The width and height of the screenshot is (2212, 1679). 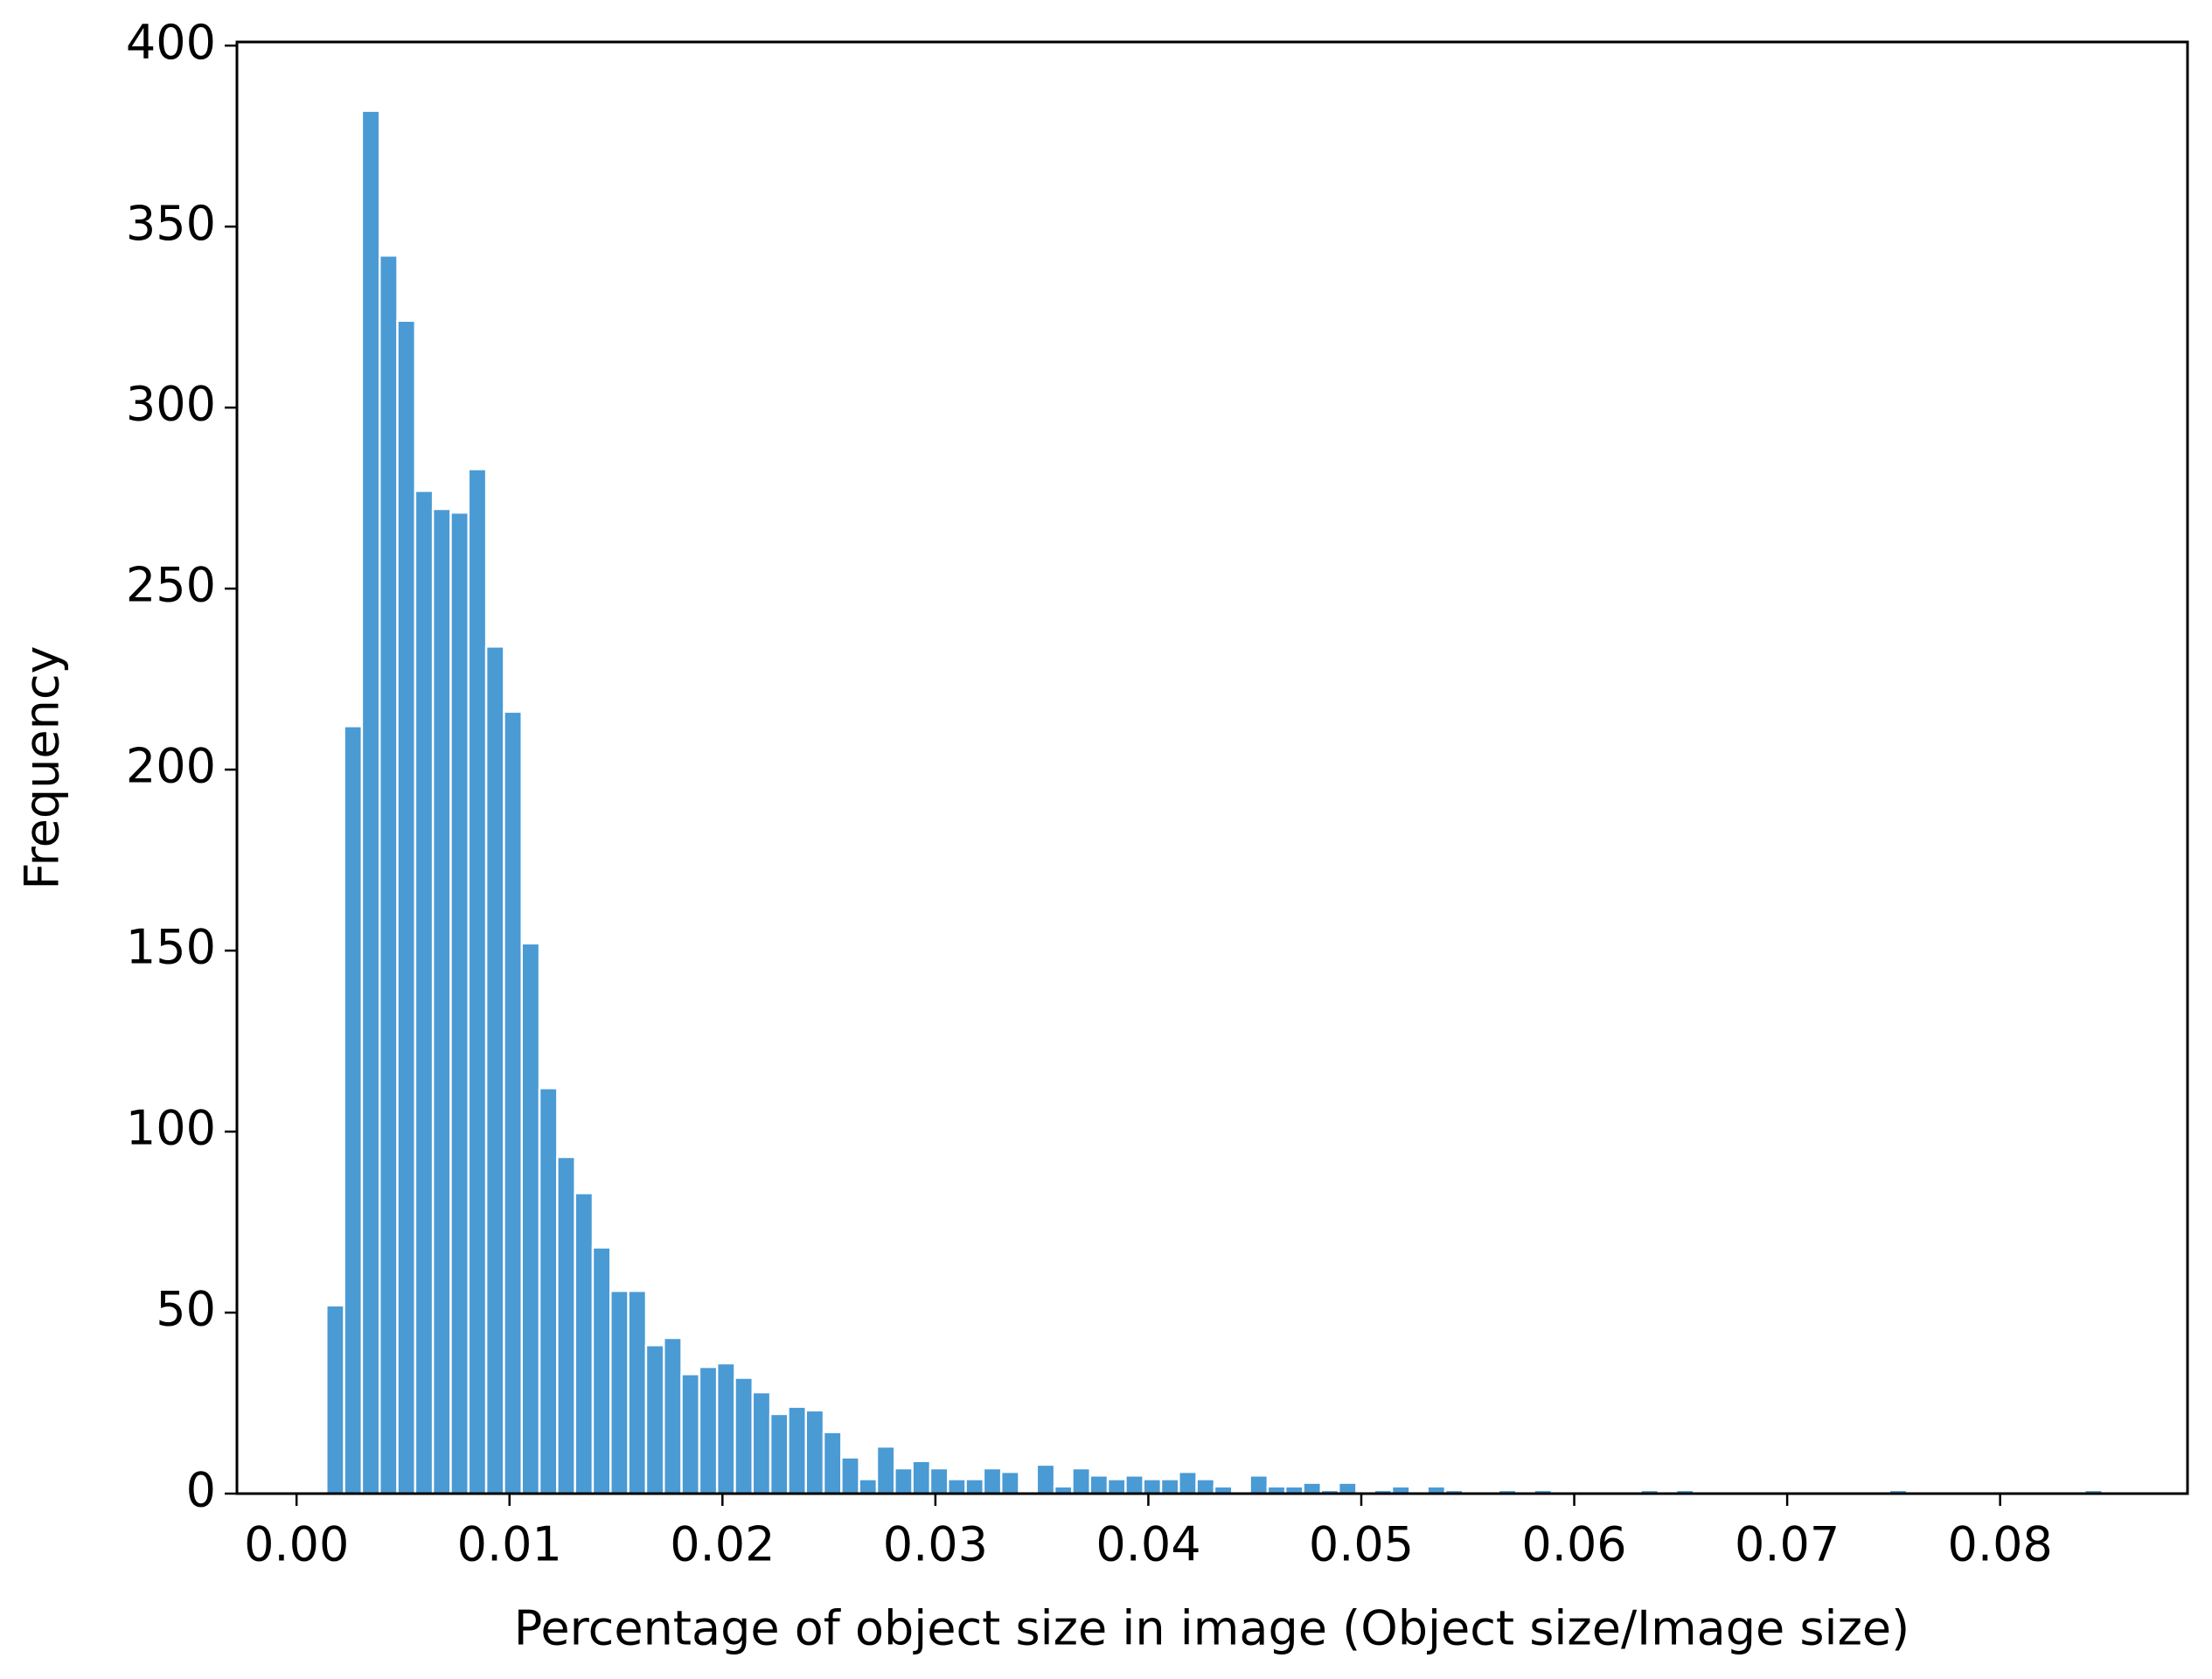 What do you see at coordinates (171, 43) in the screenshot?
I see `y-tick-label: 400` at bounding box center [171, 43].